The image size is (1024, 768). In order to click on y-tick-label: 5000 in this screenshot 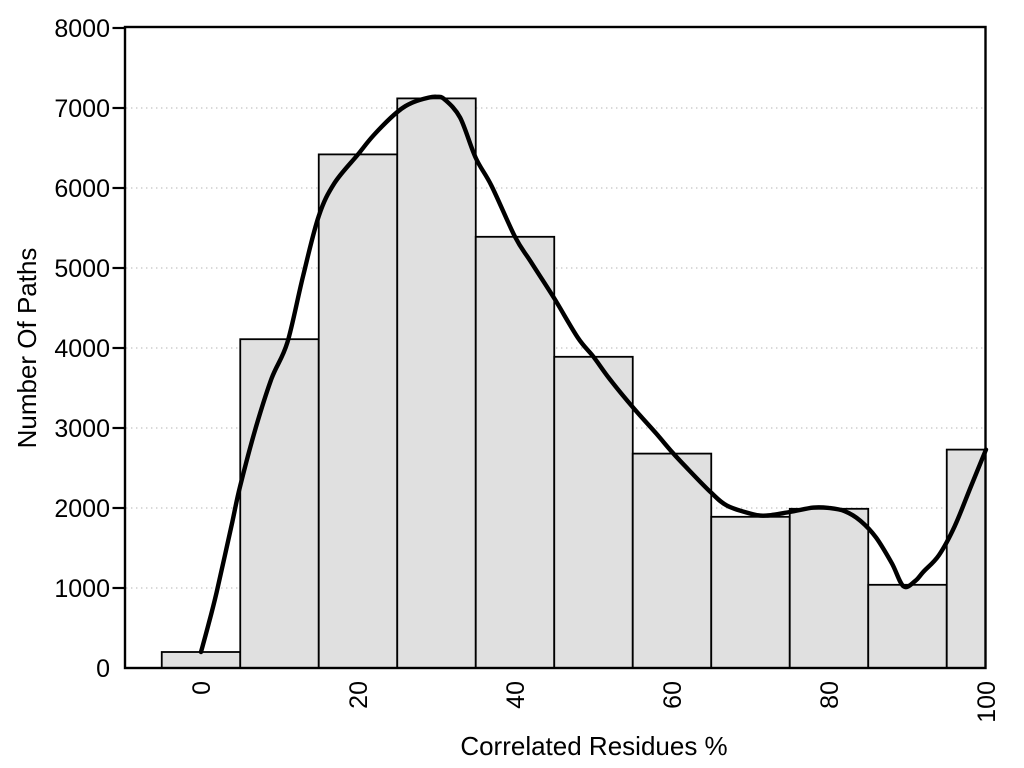, I will do `click(82, 269)`.